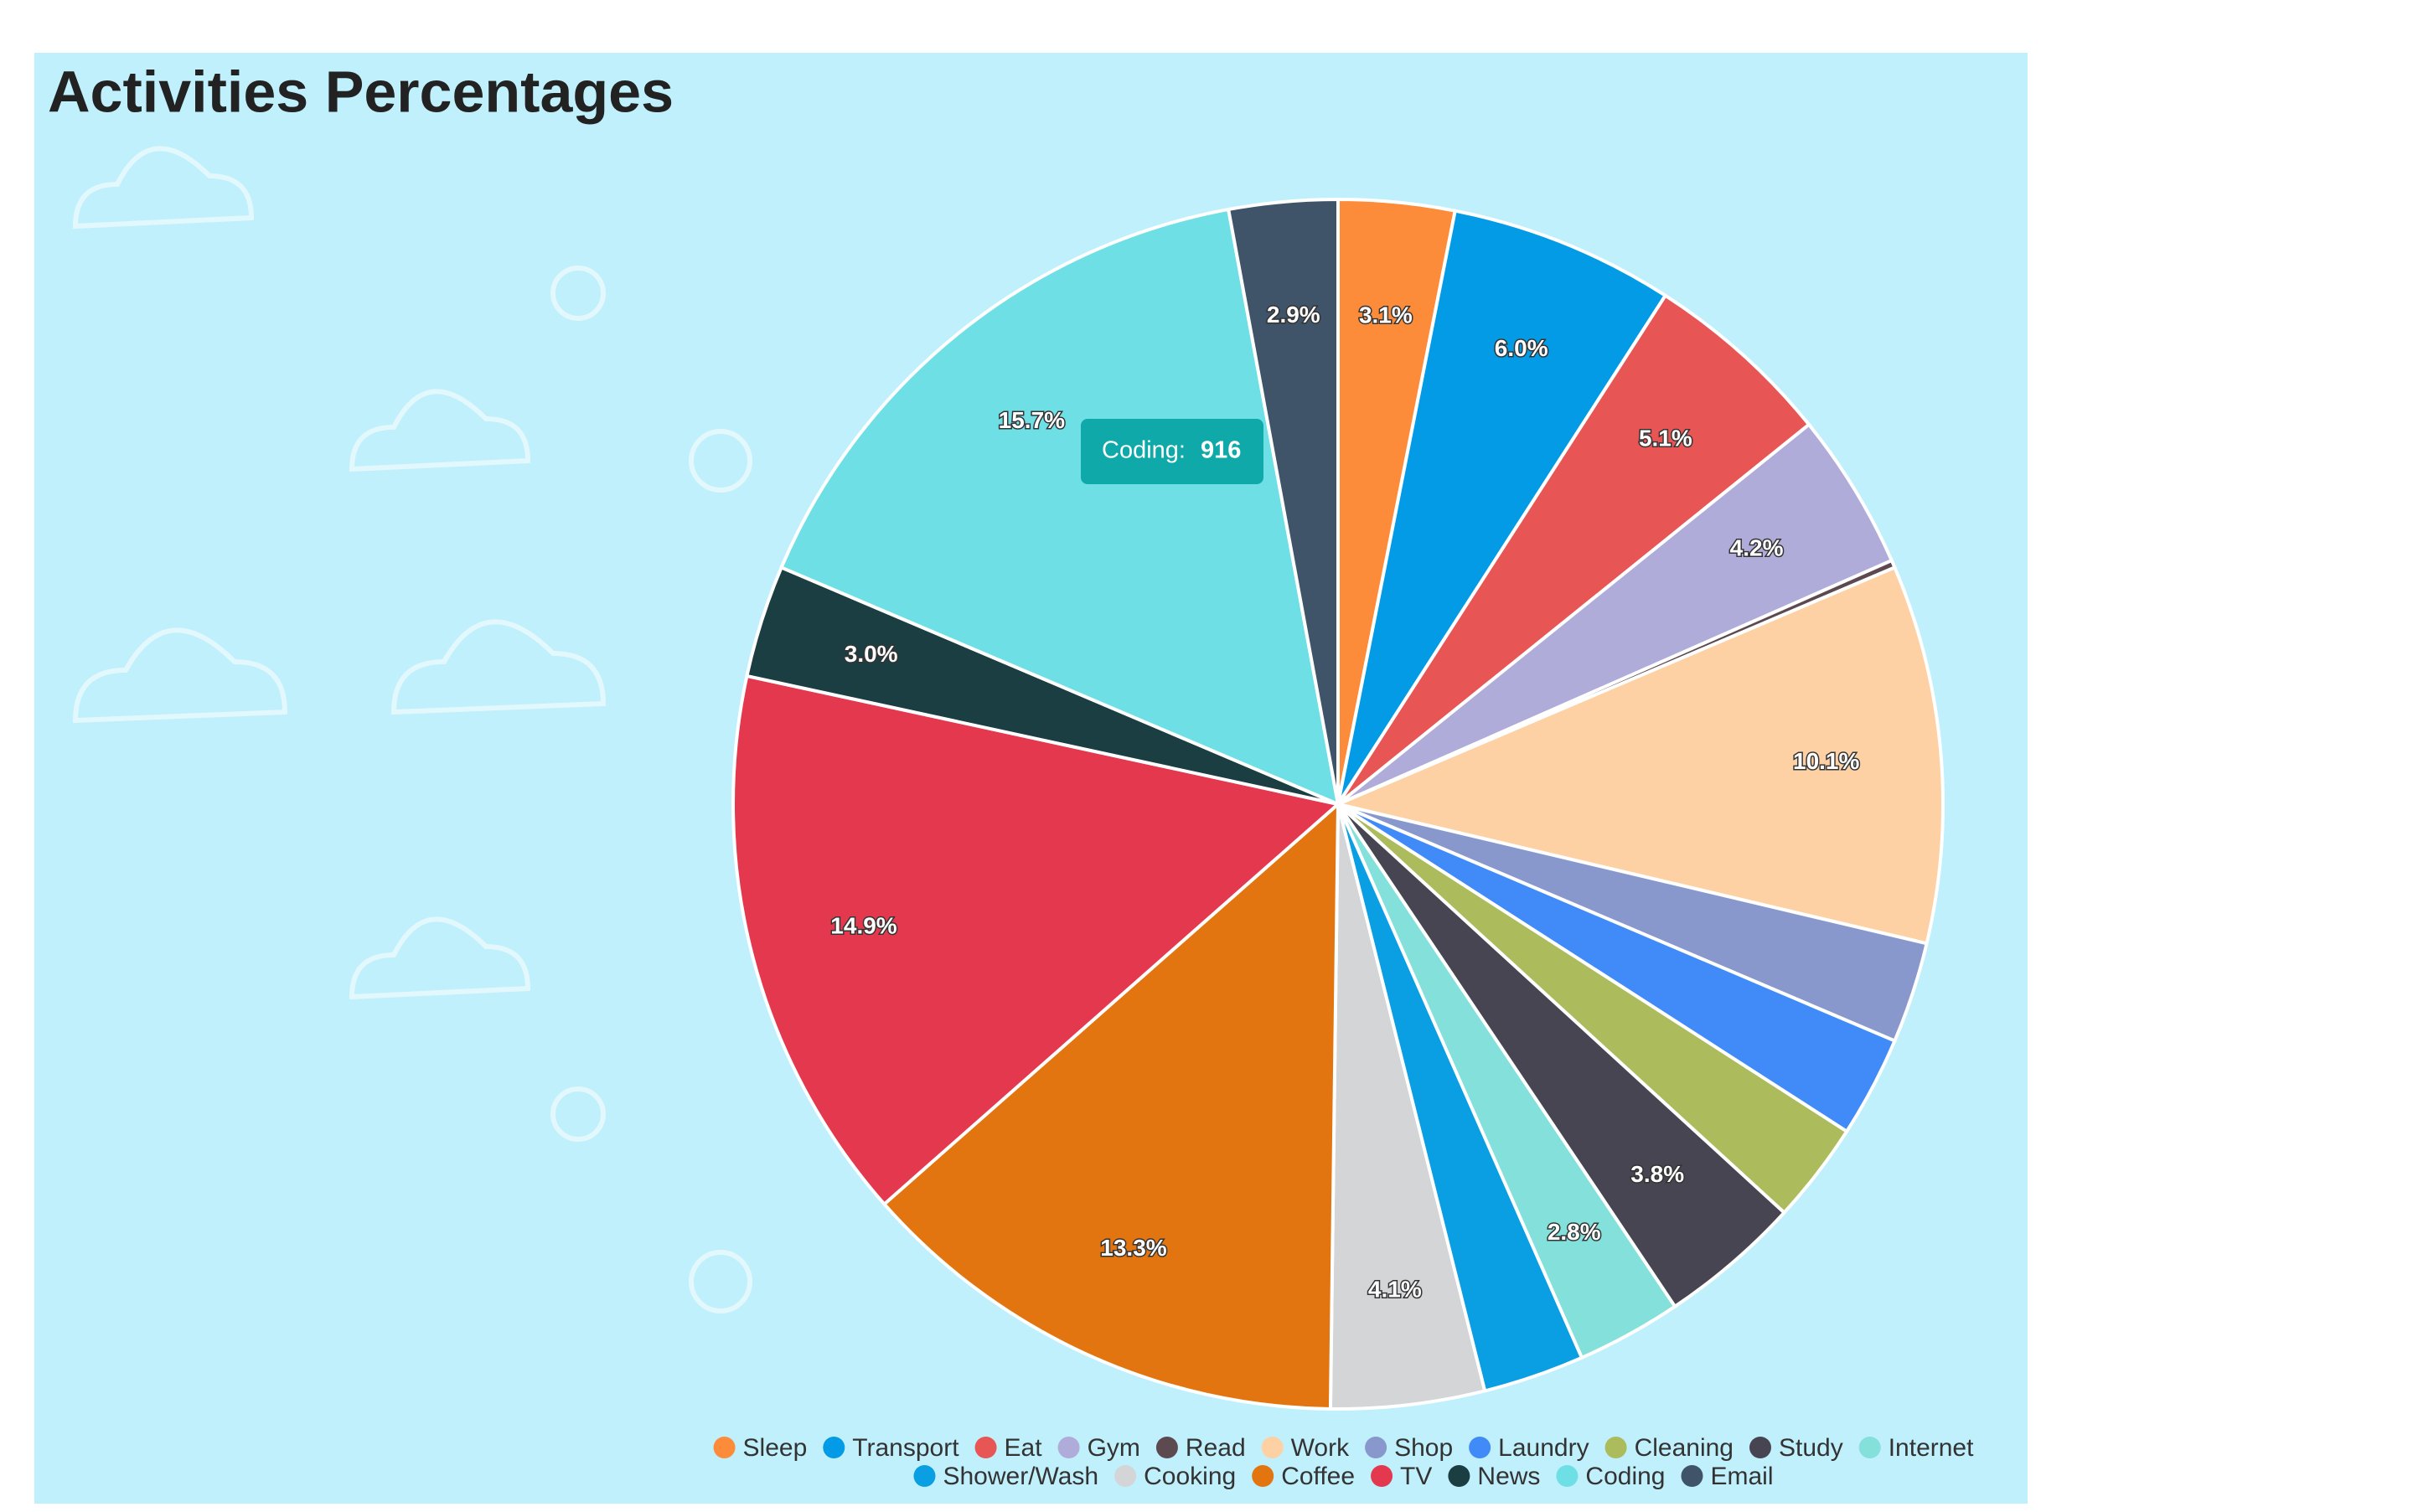 The image size is (2413, 1512). What do you see at coordinates (1416, 1476) in the screenshot?
I see `legend-label: TV` at bounding box center [1416, 1476].